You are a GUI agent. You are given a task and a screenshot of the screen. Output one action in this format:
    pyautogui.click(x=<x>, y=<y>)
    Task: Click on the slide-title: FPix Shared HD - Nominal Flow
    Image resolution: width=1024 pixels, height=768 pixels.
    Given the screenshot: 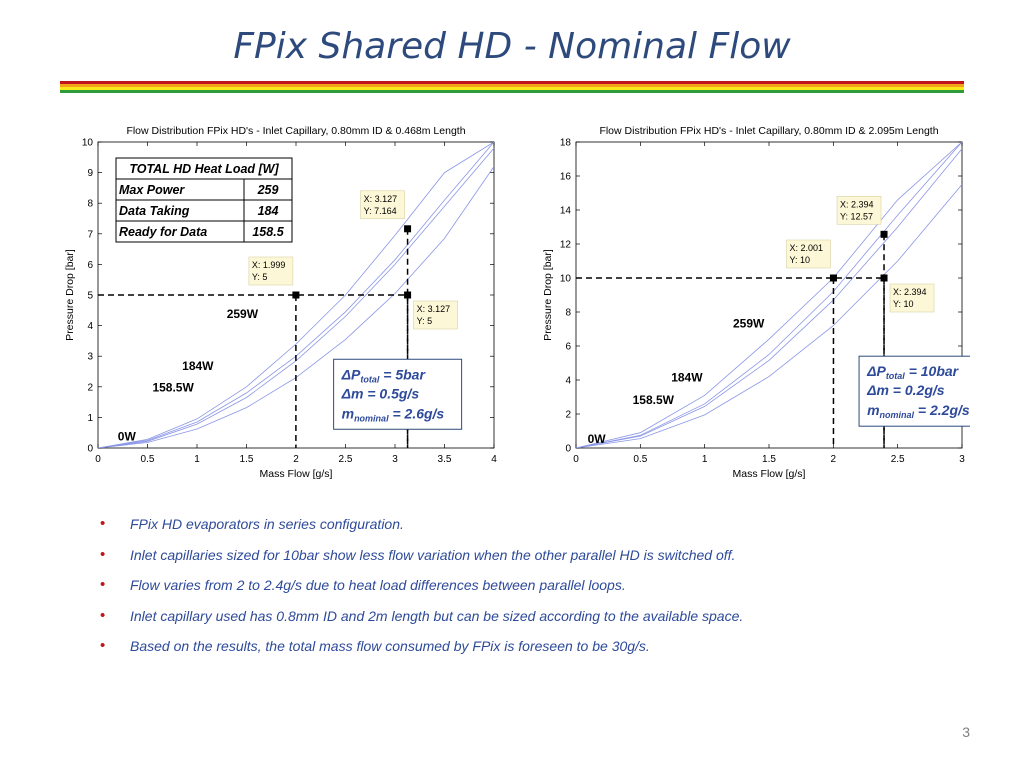 What is the action you would take?
    pyautogui.click(x=512, y=46)
    